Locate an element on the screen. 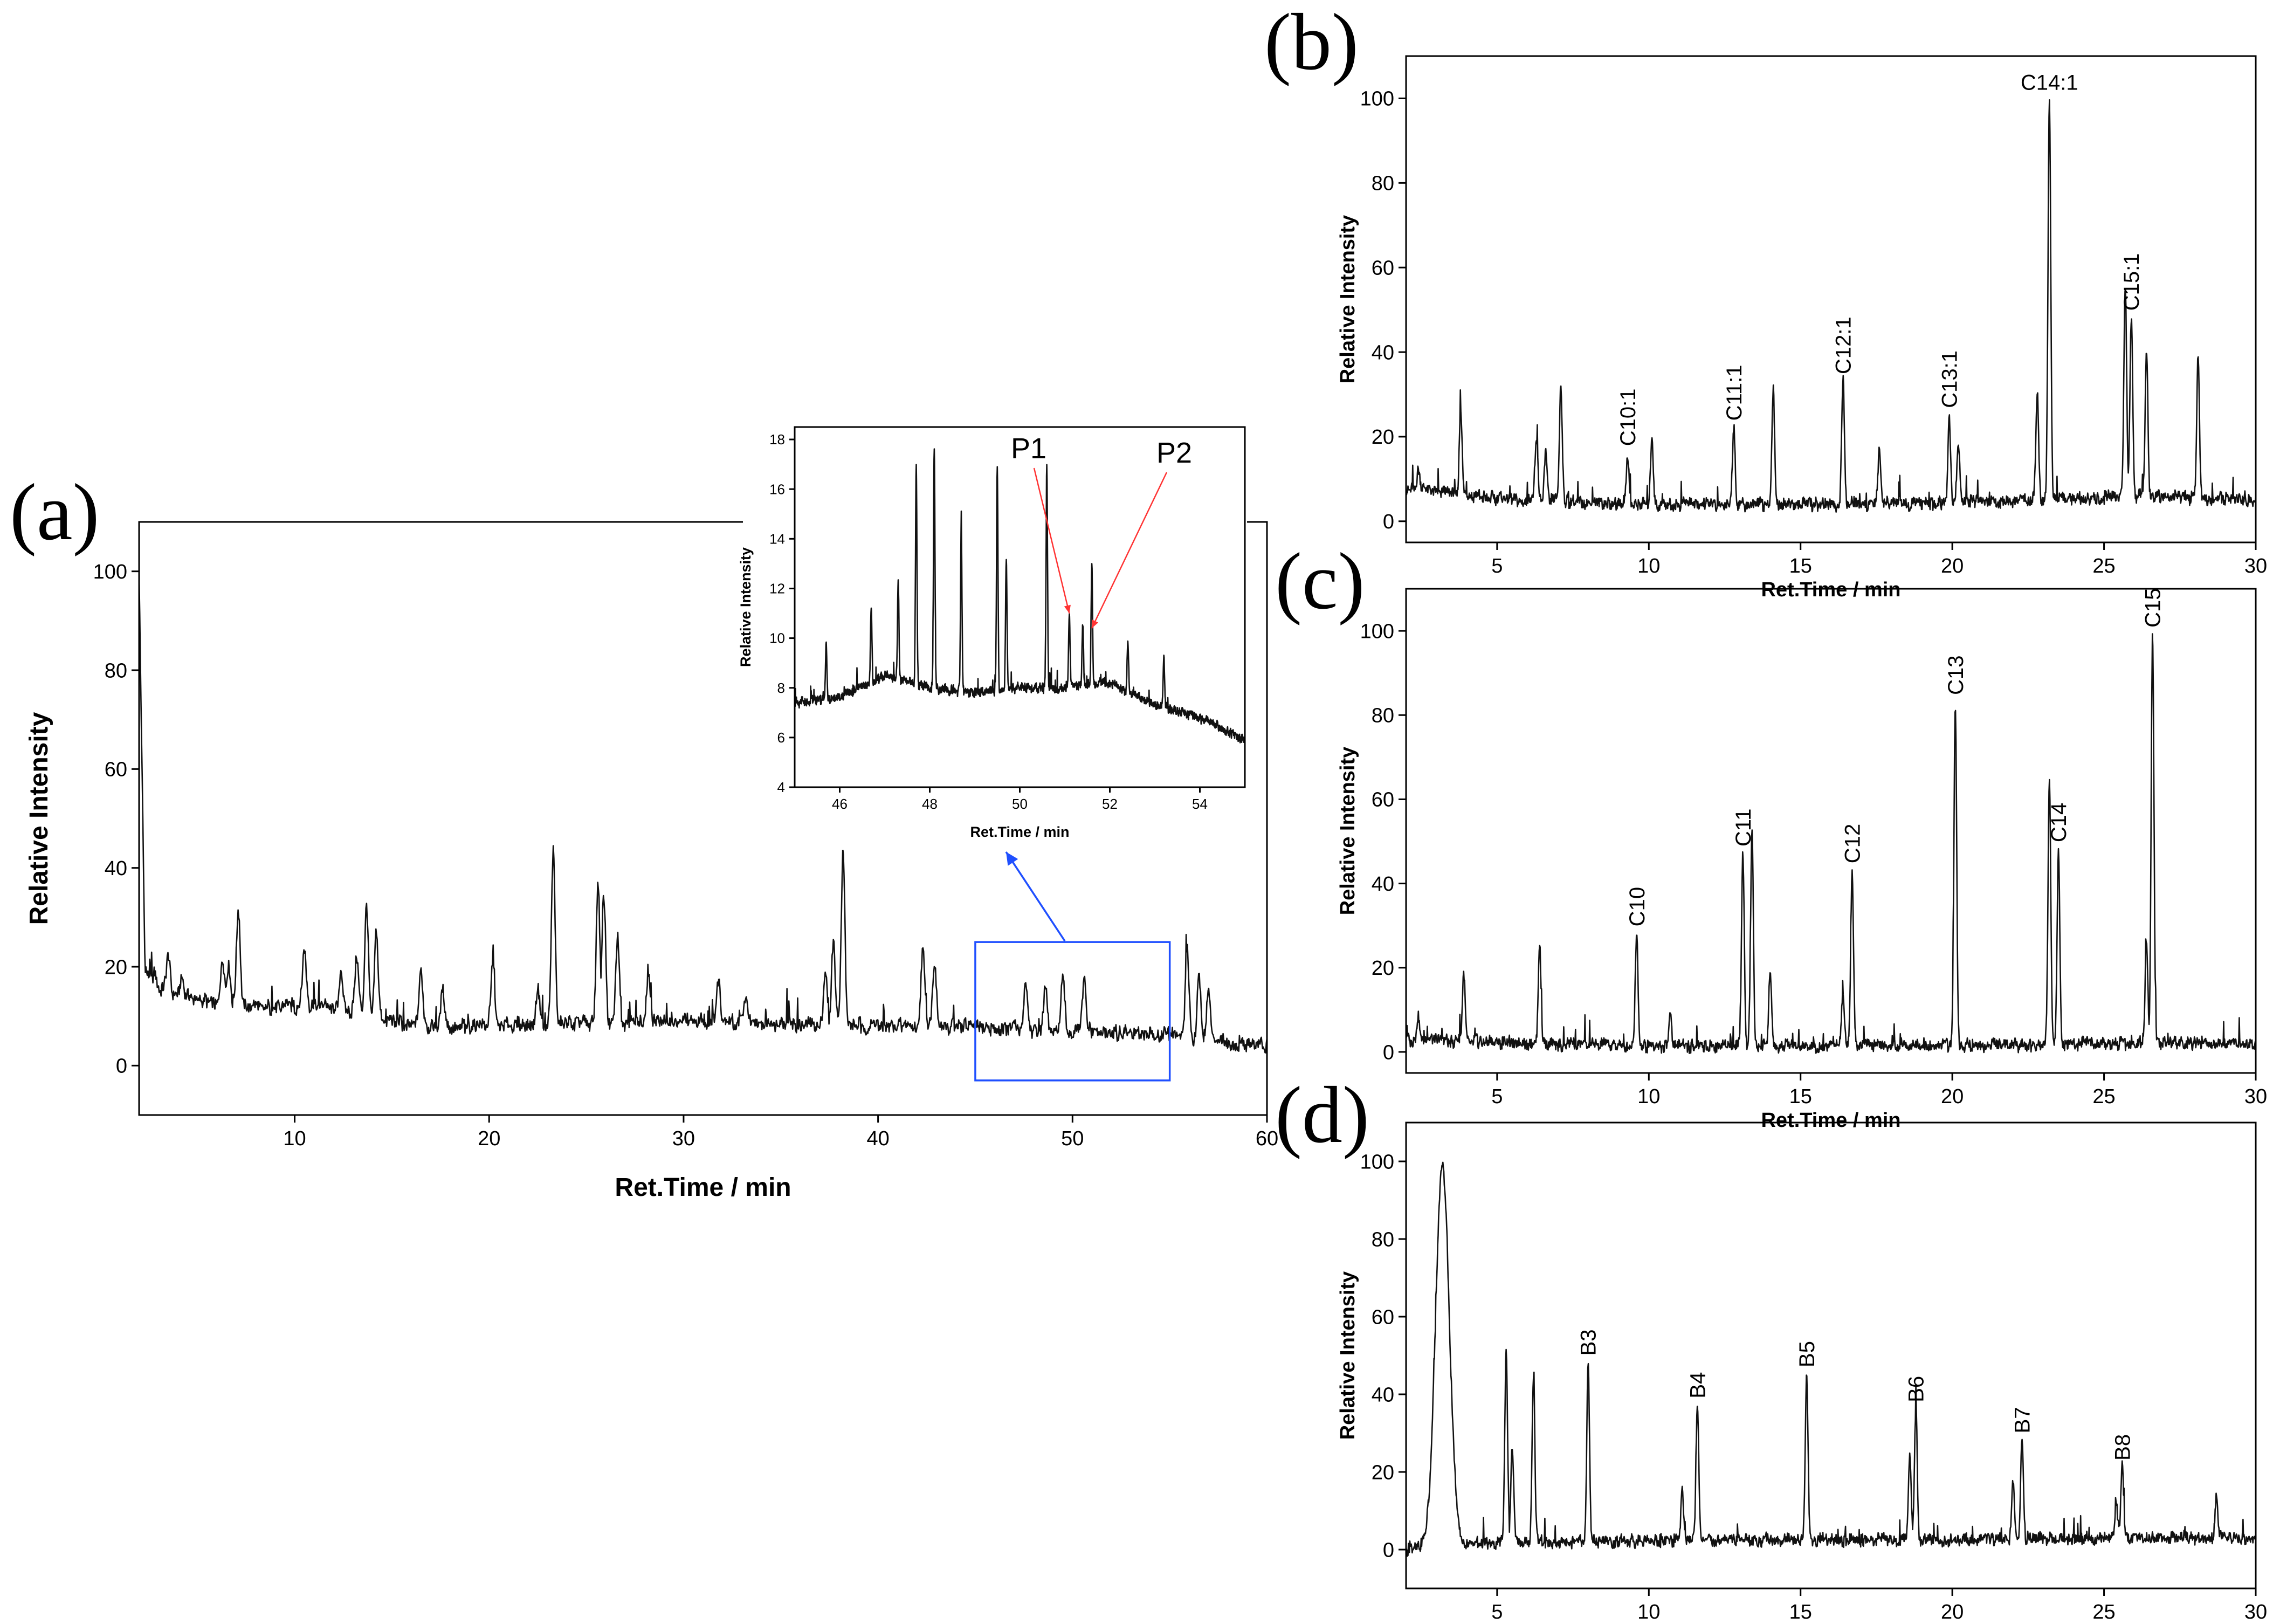 The width and height of the screenshot is (2273, 1624). peak-label: B5 is located at coordinates (1807, 1354).